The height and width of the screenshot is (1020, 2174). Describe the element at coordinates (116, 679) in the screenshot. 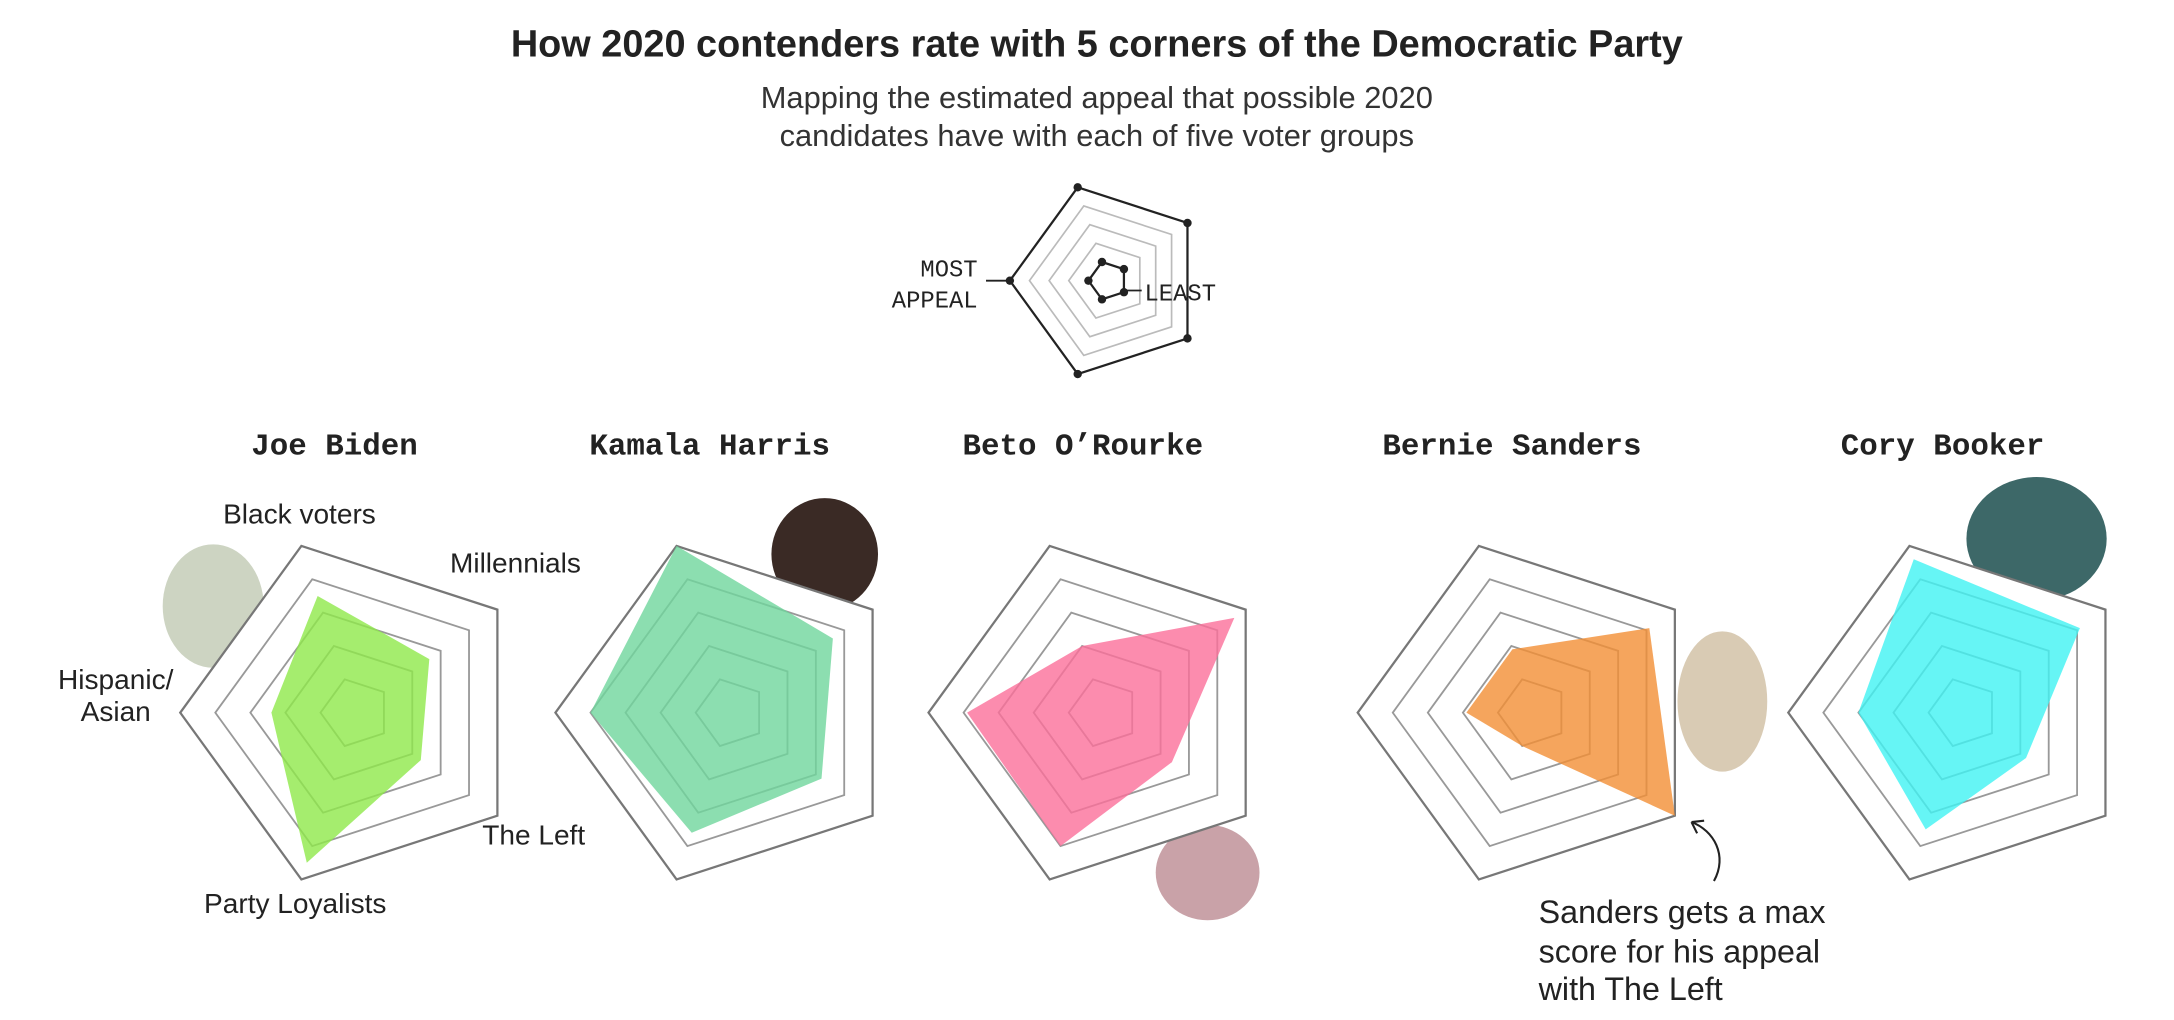

I see `axis-label: Hispanic/` at that location.